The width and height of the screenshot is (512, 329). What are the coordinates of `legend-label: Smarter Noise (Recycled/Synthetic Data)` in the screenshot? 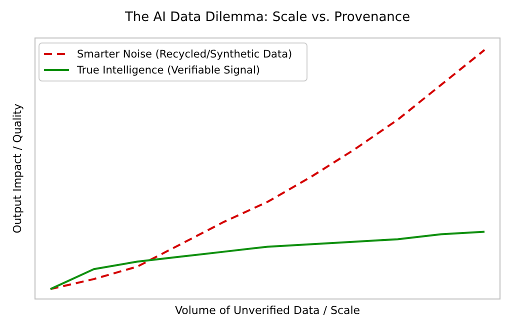 It's located at (184, 54).